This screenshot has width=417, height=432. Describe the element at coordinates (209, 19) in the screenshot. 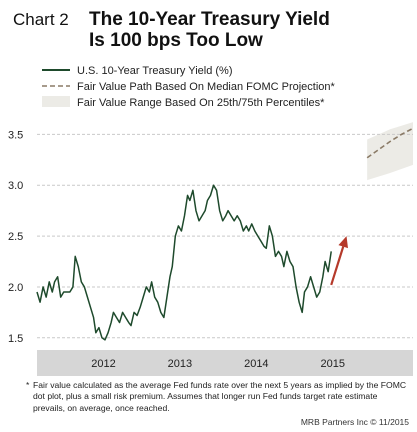

I see `chart-title-line1: The 10-Year Treasury Yield` at that location.